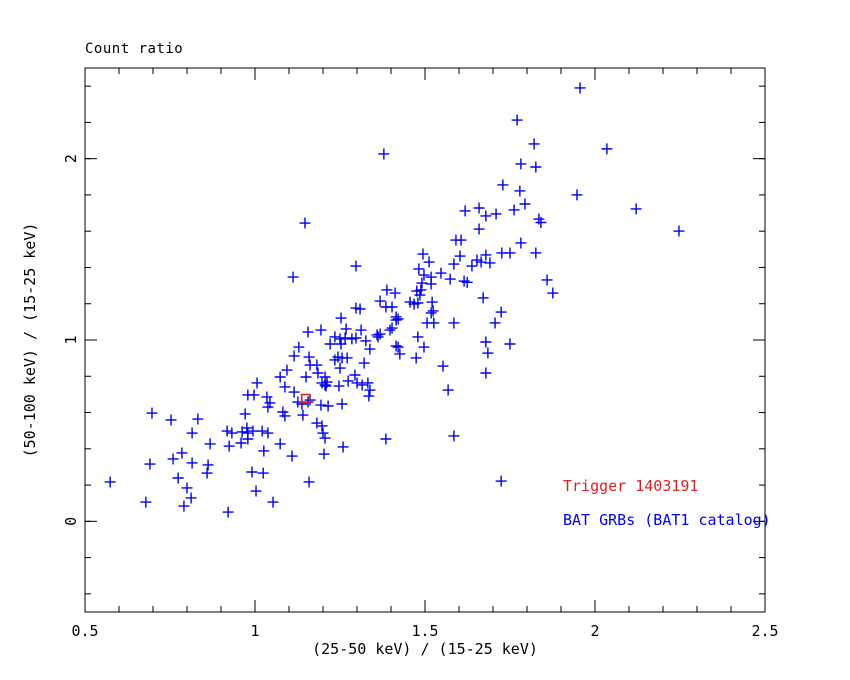 This screenshot has width=850, height=680. I want to click on y-axis-label: (50-100 keV) / (15-25 keV), so click(30, 340).